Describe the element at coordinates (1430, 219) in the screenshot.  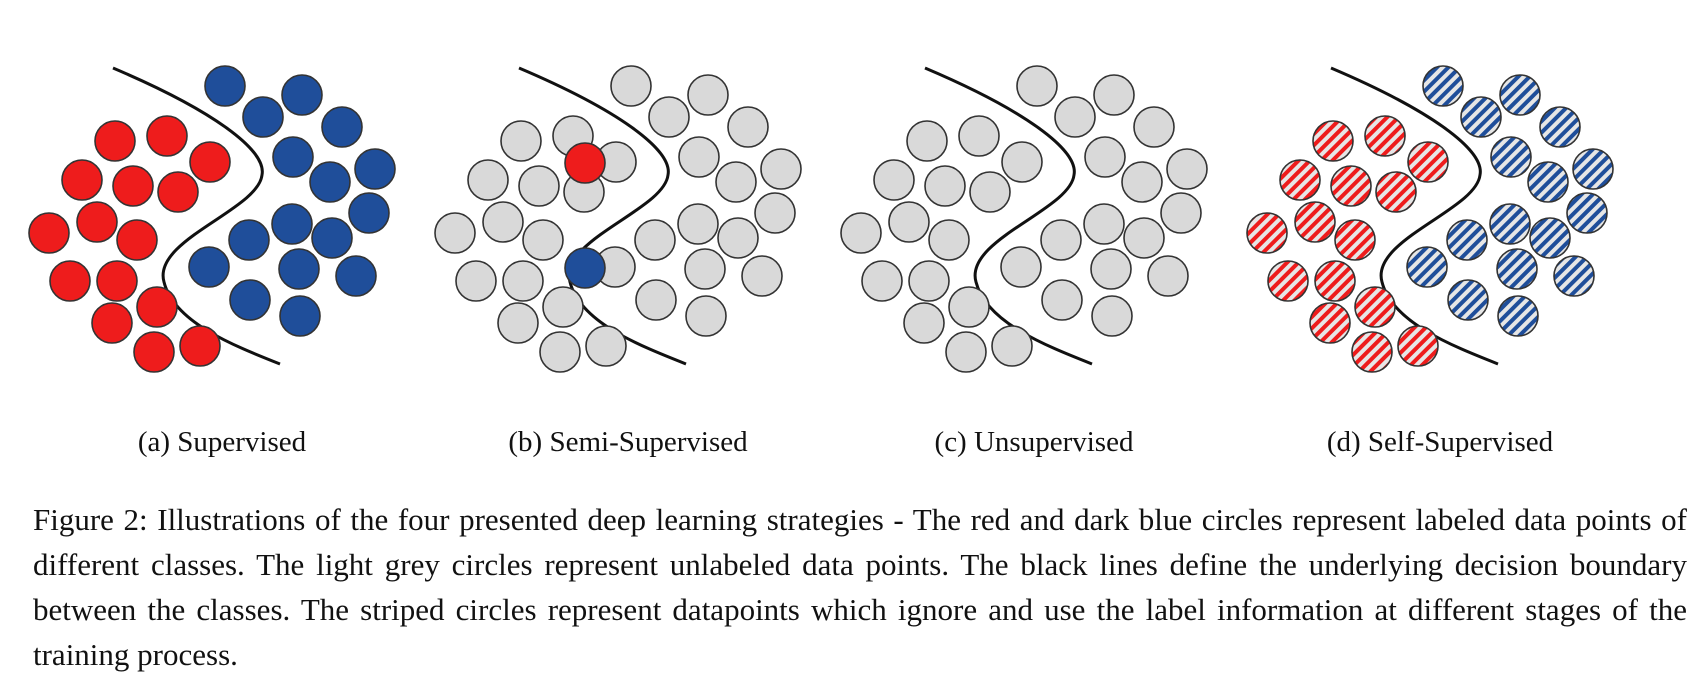
I see `self-supervised-scatter` at that location.